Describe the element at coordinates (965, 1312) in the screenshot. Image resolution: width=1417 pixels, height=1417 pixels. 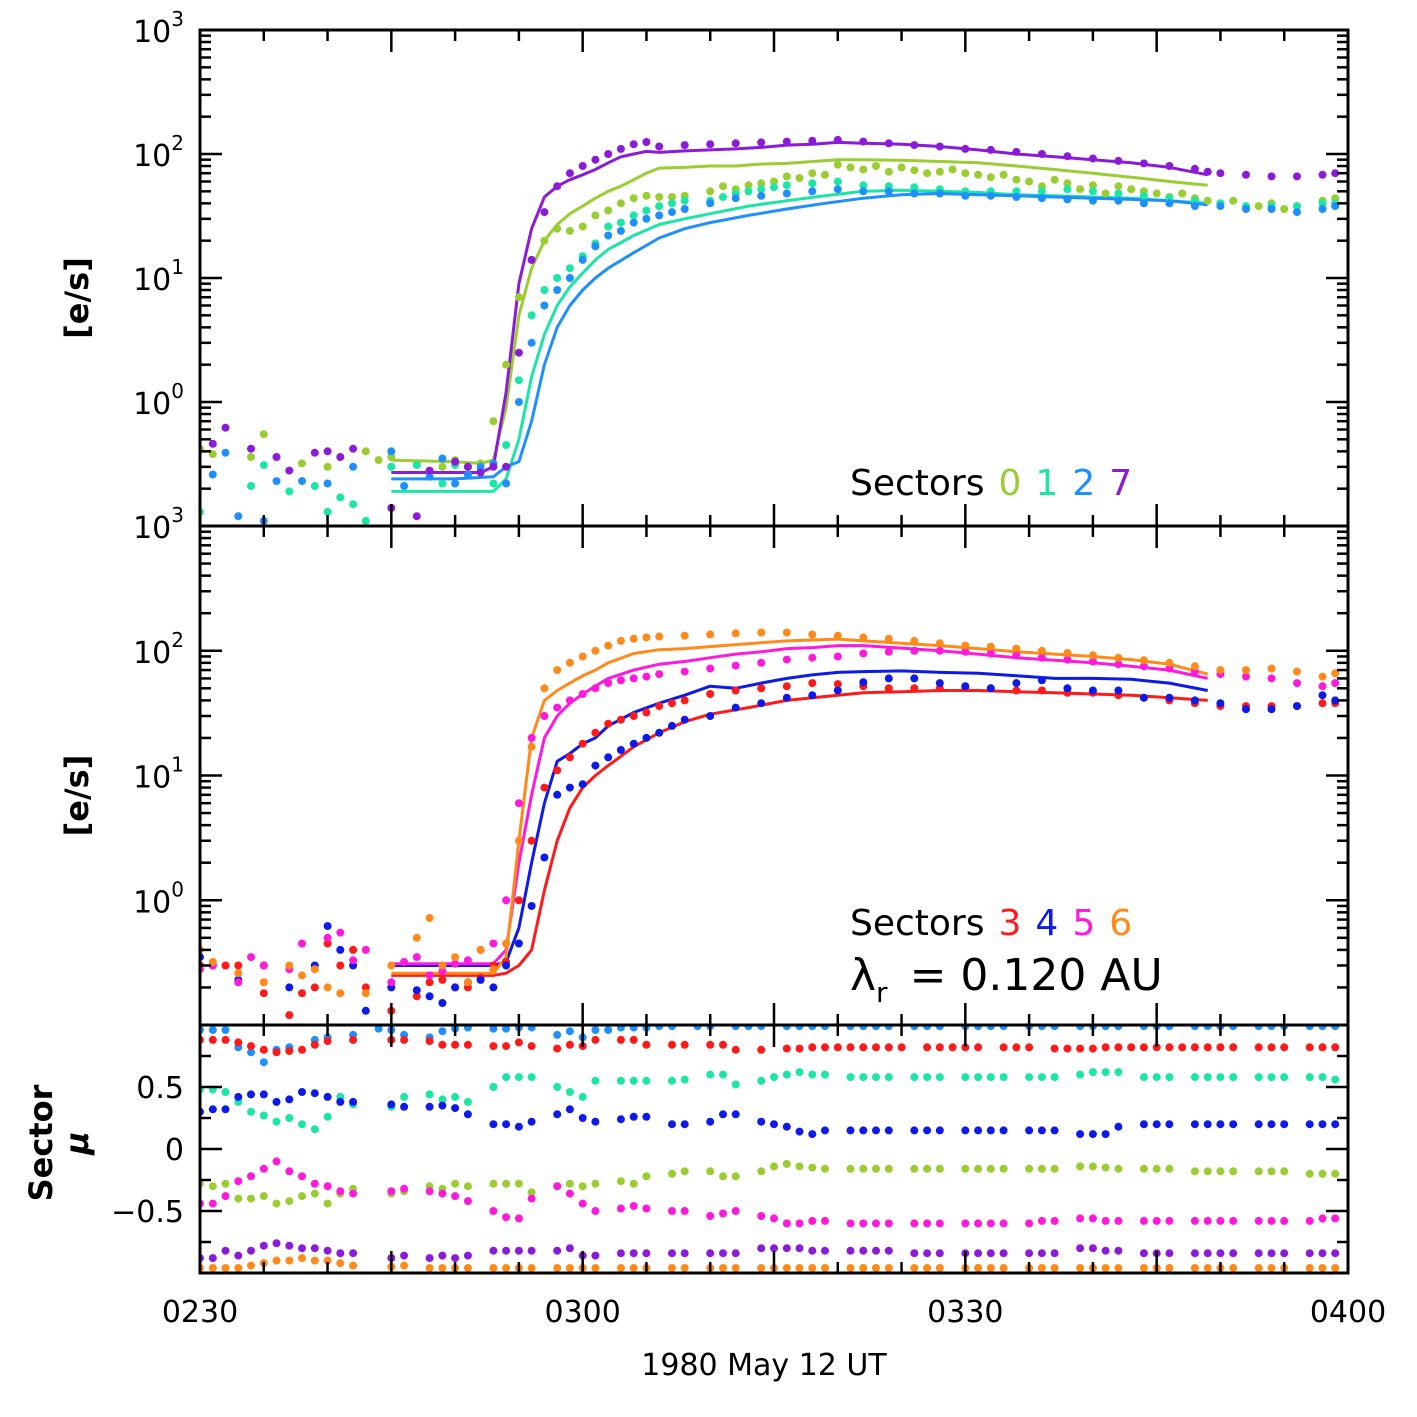
I see `x-tick-label: 0330` at that location.